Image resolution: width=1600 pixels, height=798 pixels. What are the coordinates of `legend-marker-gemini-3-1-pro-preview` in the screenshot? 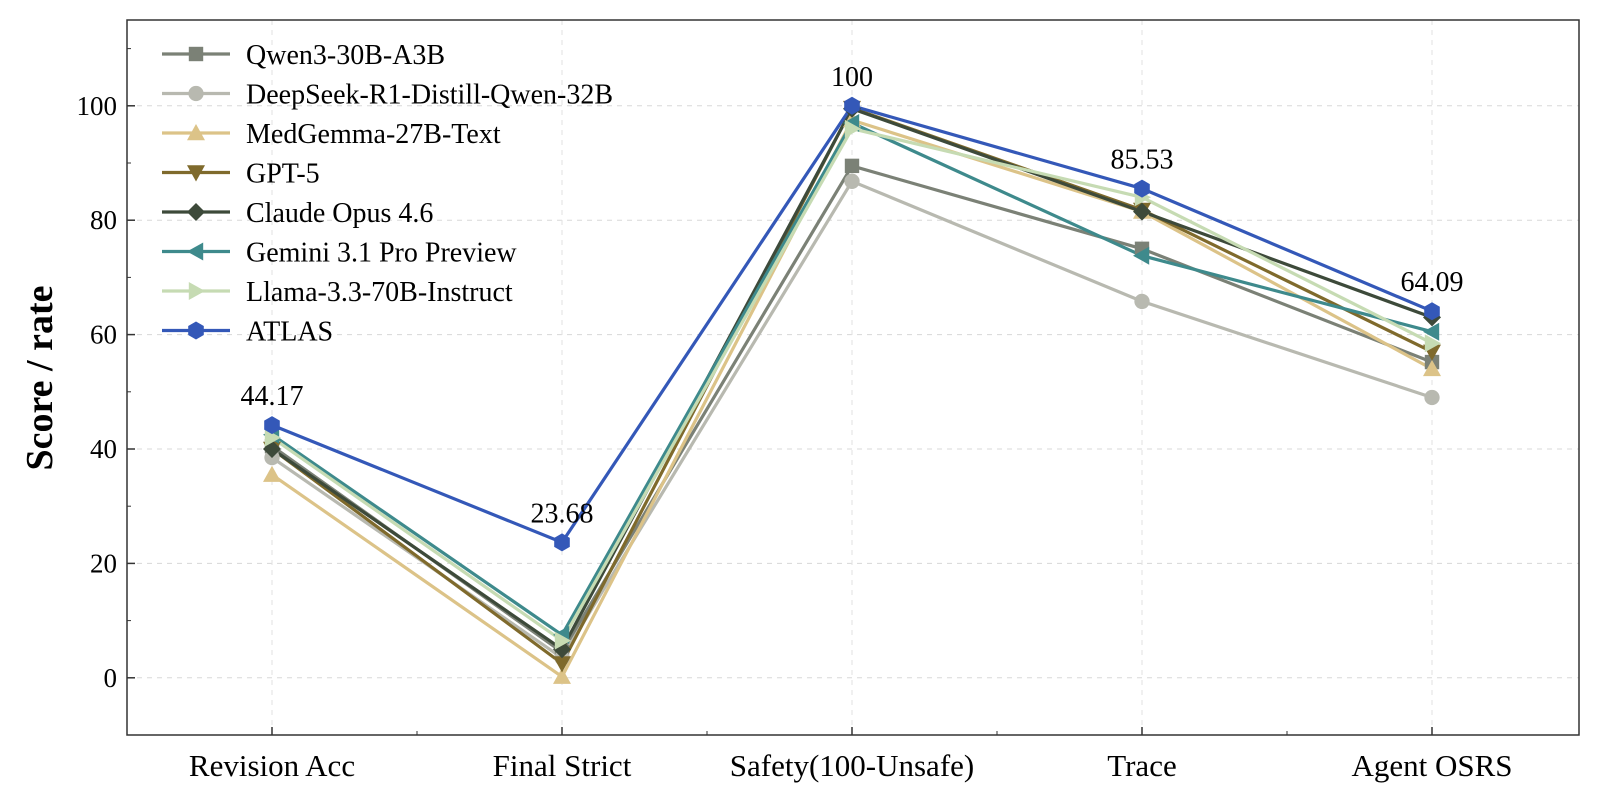 It's located at (195, 251).